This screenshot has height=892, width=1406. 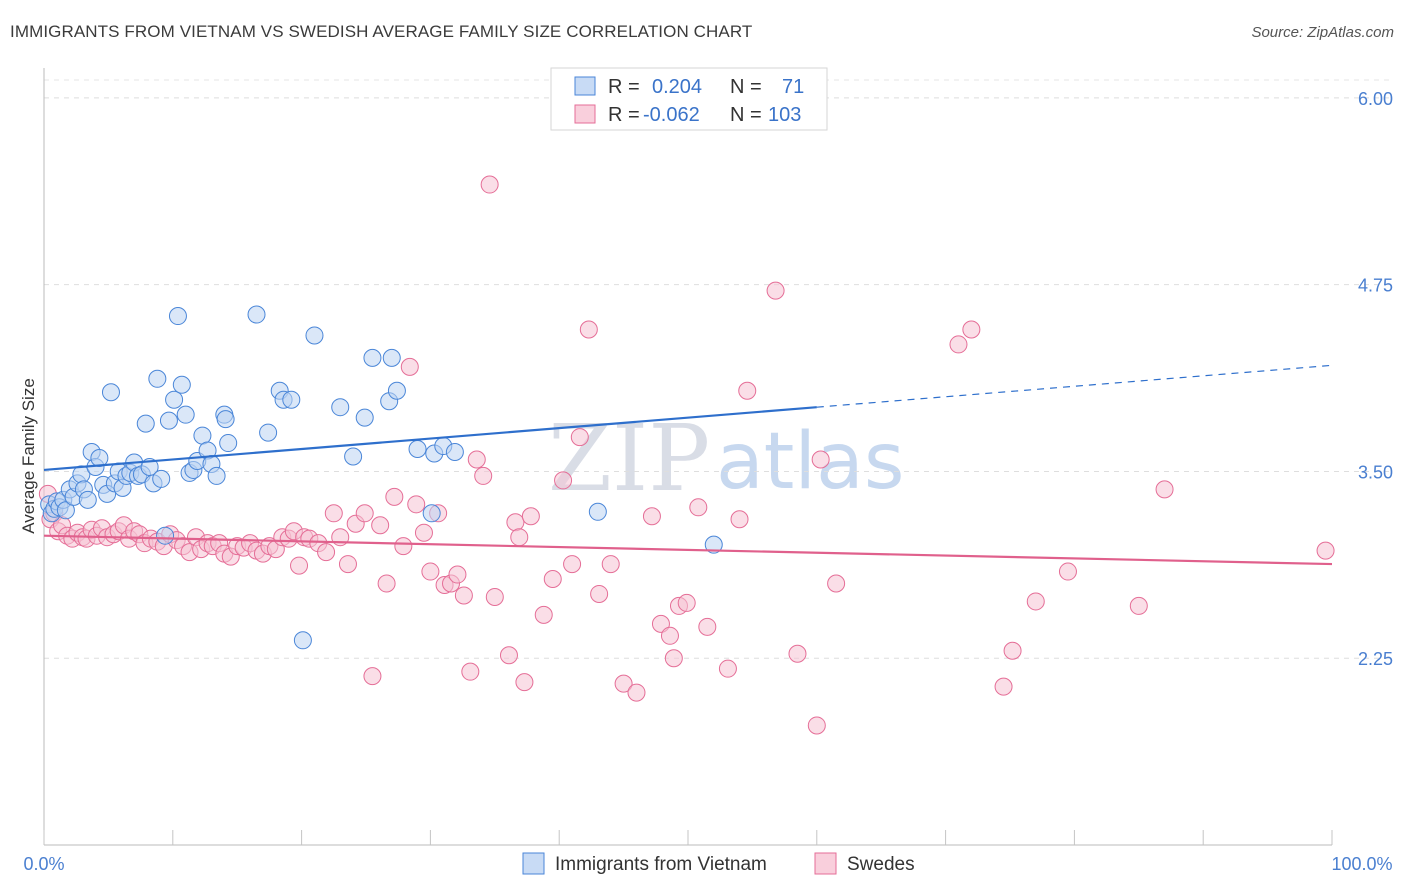 I want to click on y-axis-label: Average Family Size, so click(x=28, y=456).